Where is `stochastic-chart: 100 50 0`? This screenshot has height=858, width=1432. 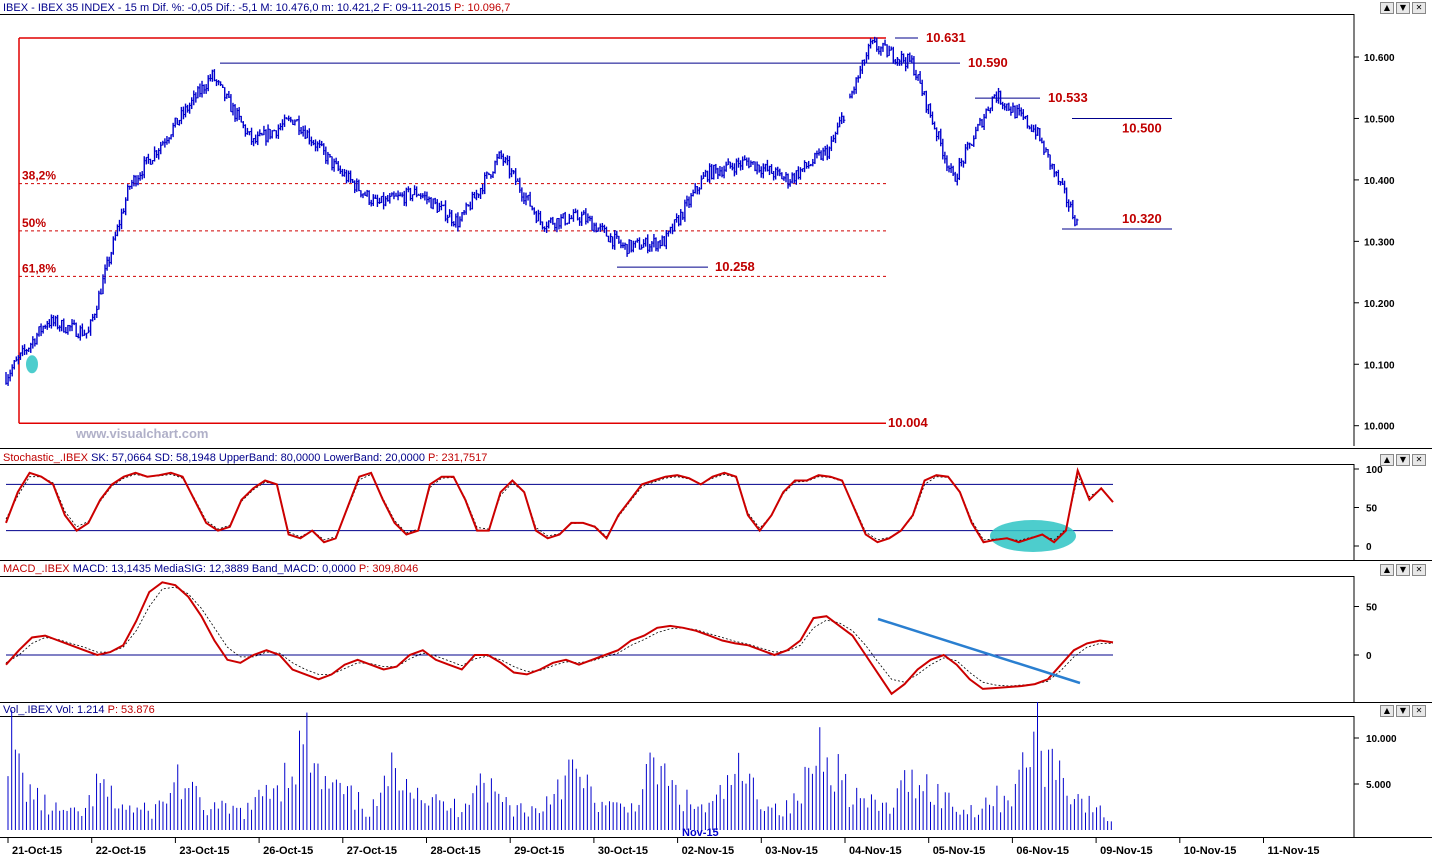
stochastic-chart: 100 50 0 is located at coordinates (716, 504).